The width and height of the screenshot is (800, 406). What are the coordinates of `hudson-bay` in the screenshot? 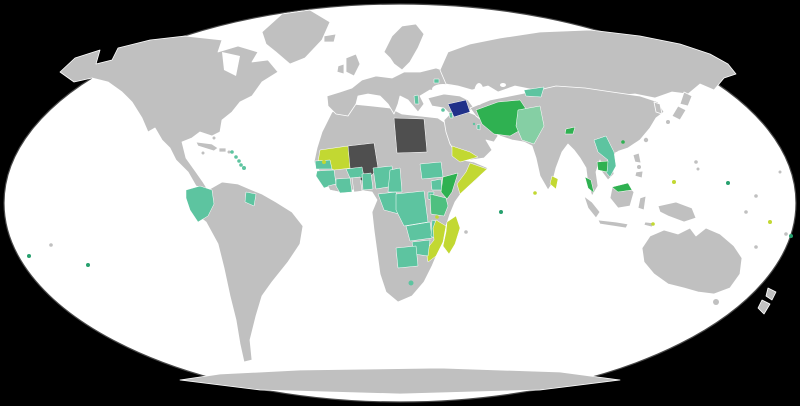 It's located at (231, 64).